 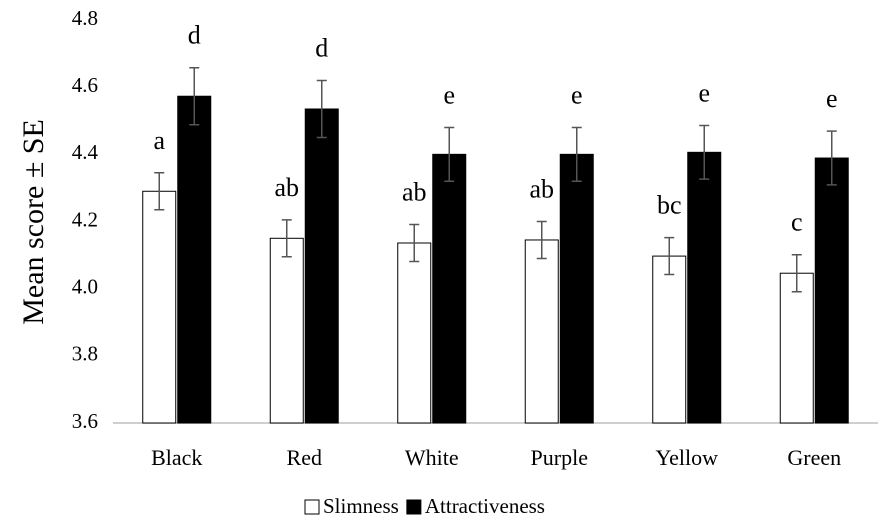 I want to click on y-axis-label: Mean score ± SE, so click(x=33, y=222).